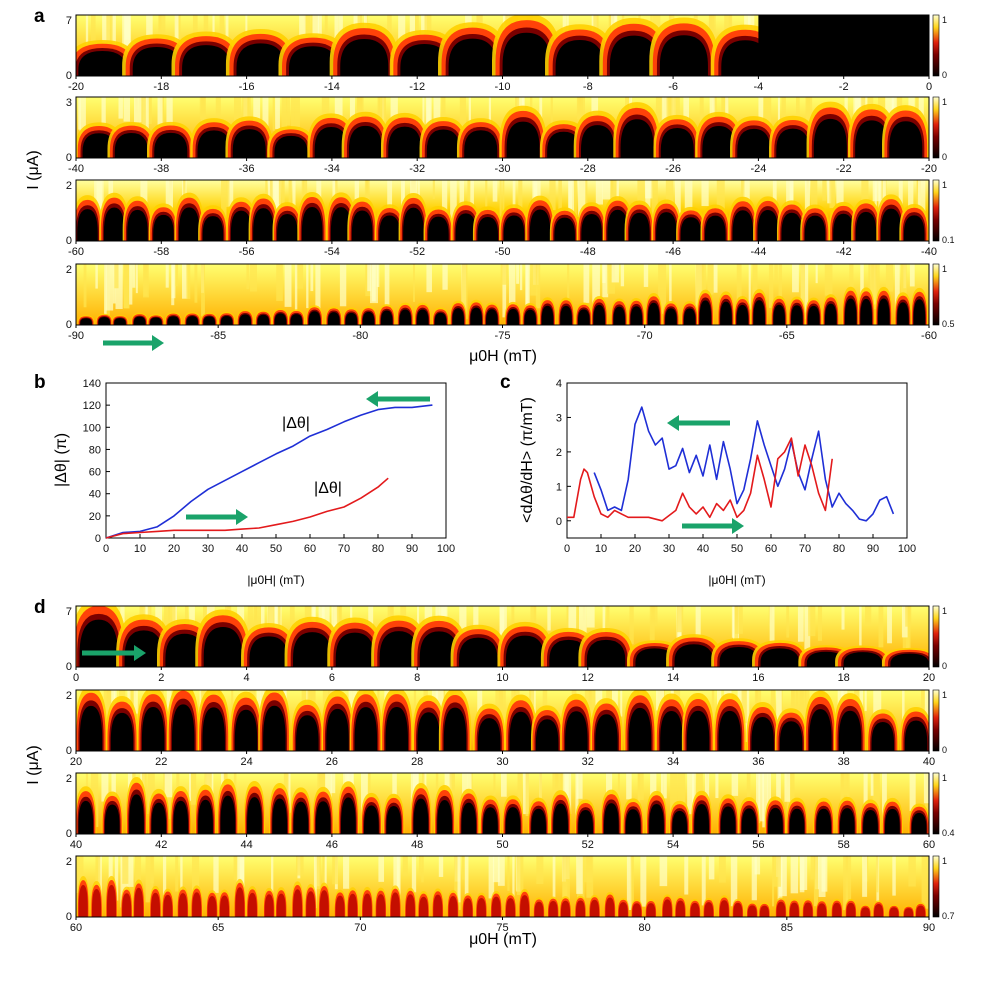 This screenshot has width=982, height=993. I want to click on panel-a-row-2-xtick: -22, so click(844, 169).